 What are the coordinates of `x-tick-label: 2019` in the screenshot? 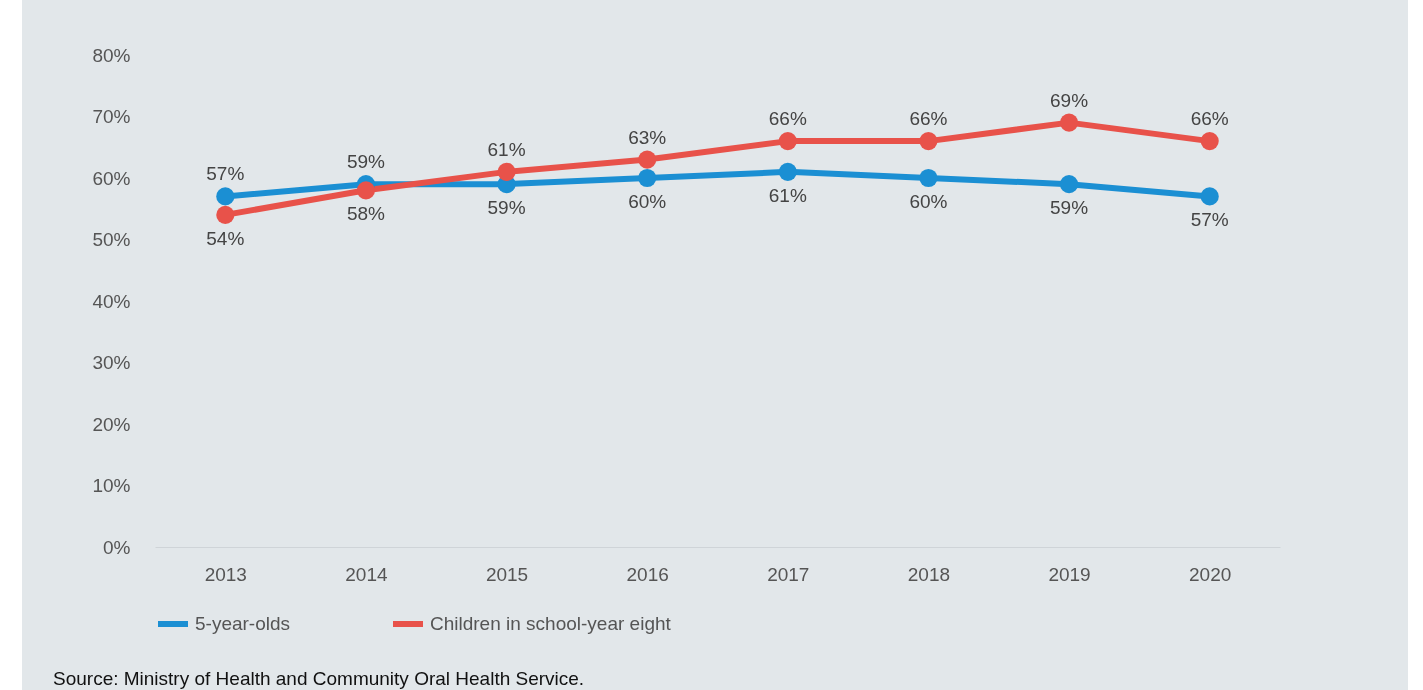 It's located at (1069, 574).